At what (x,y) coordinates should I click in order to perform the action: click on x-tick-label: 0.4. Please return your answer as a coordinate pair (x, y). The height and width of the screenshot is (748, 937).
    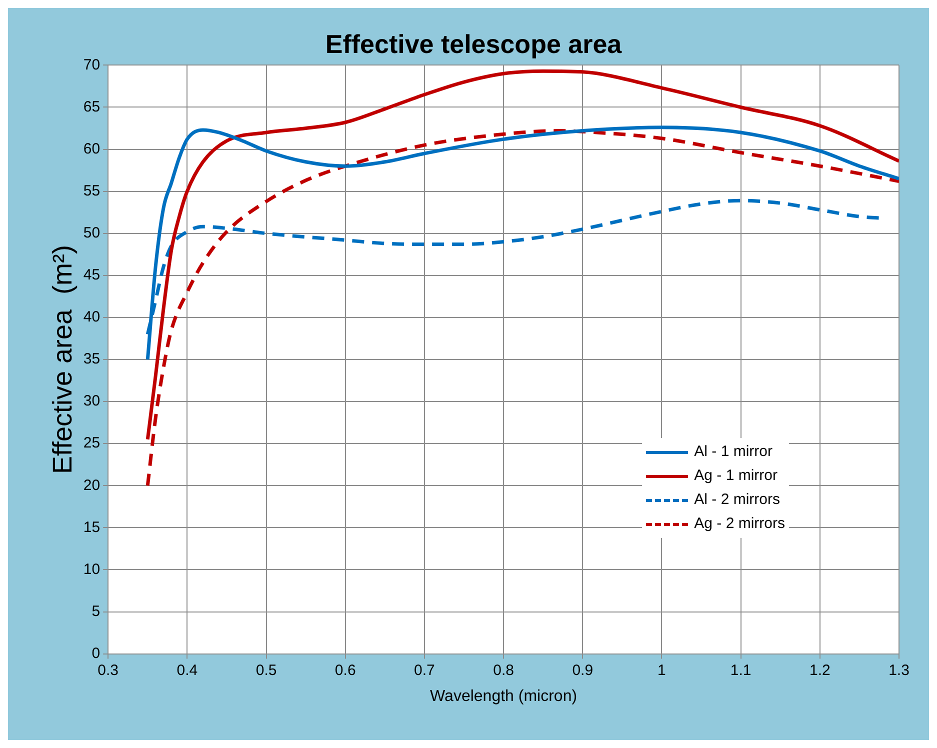
    Looking at the image, I should click on (187, 670).